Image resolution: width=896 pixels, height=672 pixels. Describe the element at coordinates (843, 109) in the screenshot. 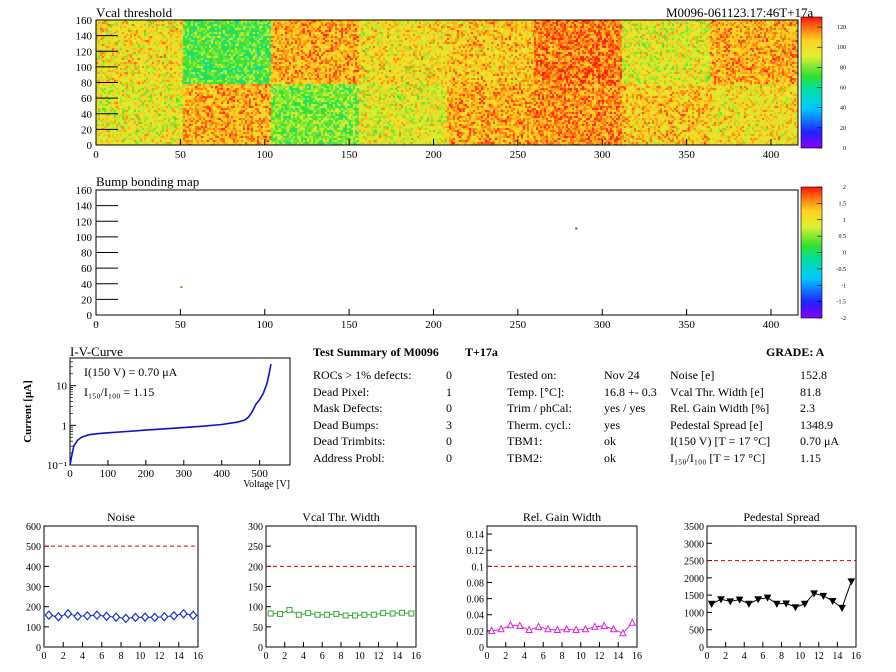

I see `vcal_map-colorbar-label: 40` at that location.